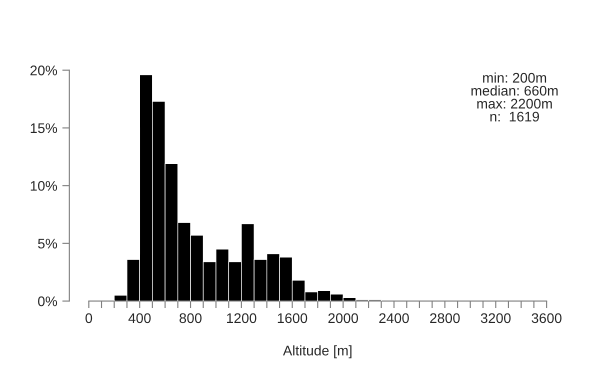  What do you see at coordinates (514, 97) in the screenshot?
I see `annotation: min: 200m median: 660m max: 2200m n: 1619` at bounding box center [514, 97].